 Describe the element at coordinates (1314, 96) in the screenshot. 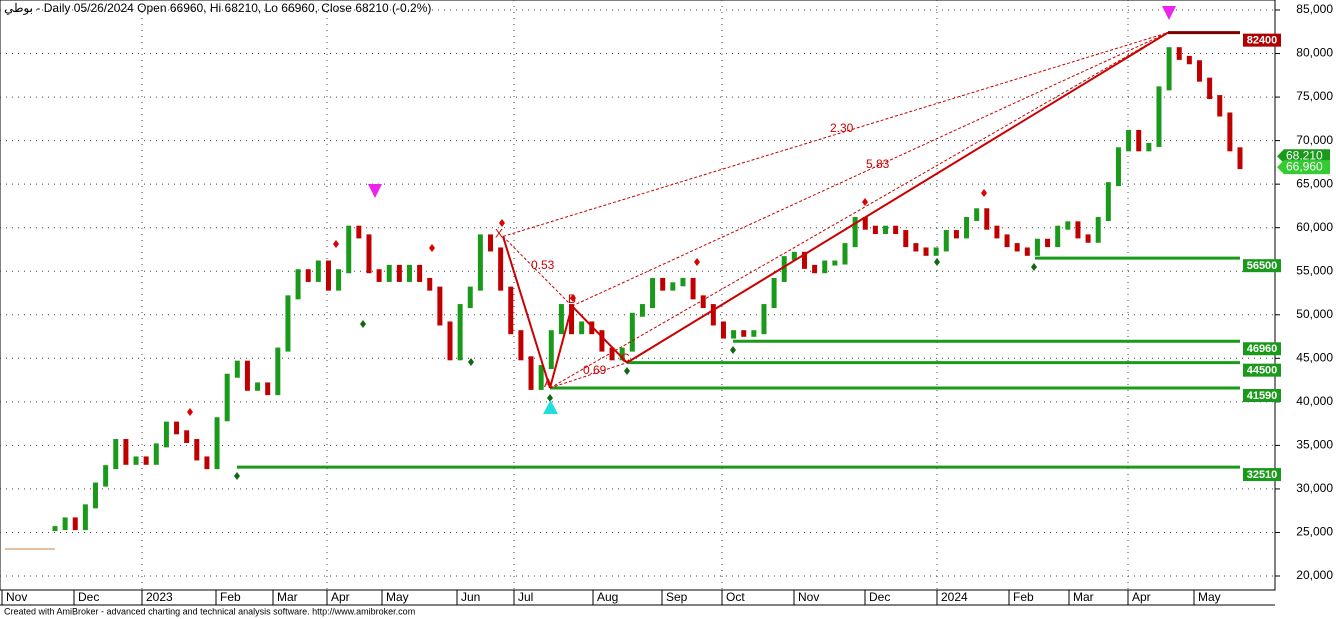

I see `y-tick-label: 75,000` at that location.